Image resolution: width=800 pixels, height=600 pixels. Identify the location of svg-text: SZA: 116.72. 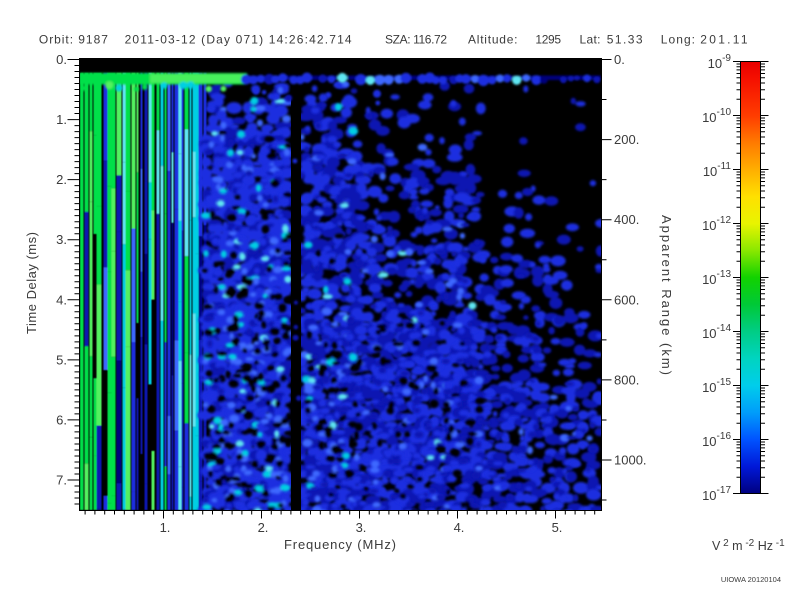
(416, 40).